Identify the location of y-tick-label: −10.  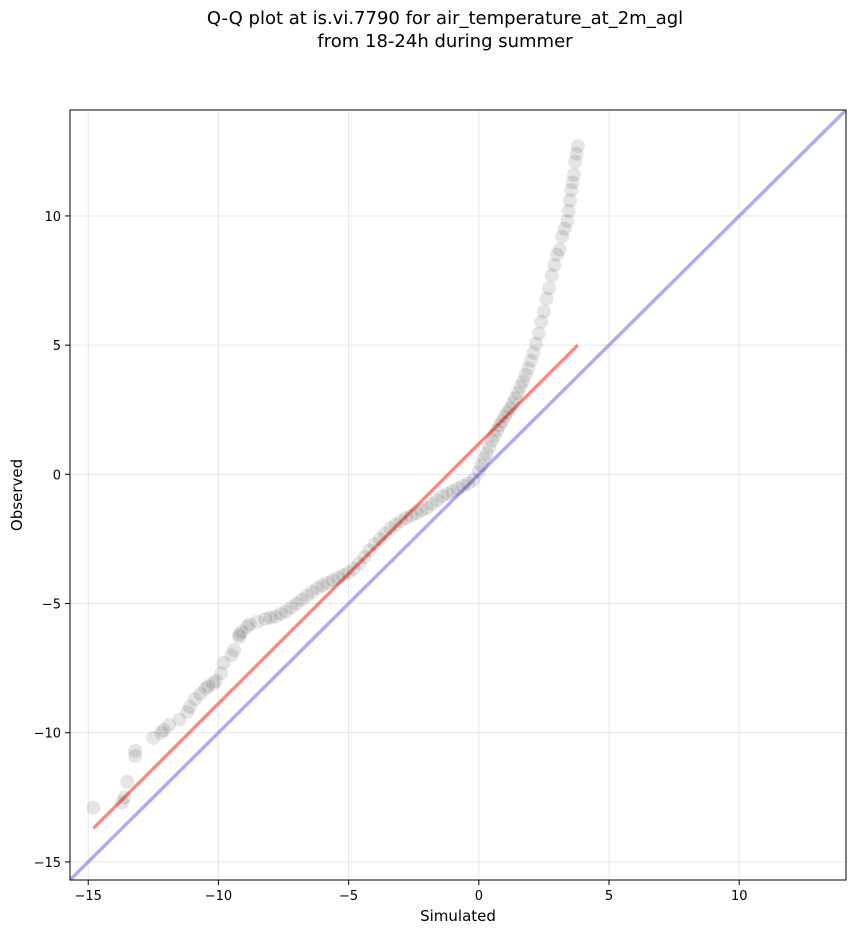
(47, 734).